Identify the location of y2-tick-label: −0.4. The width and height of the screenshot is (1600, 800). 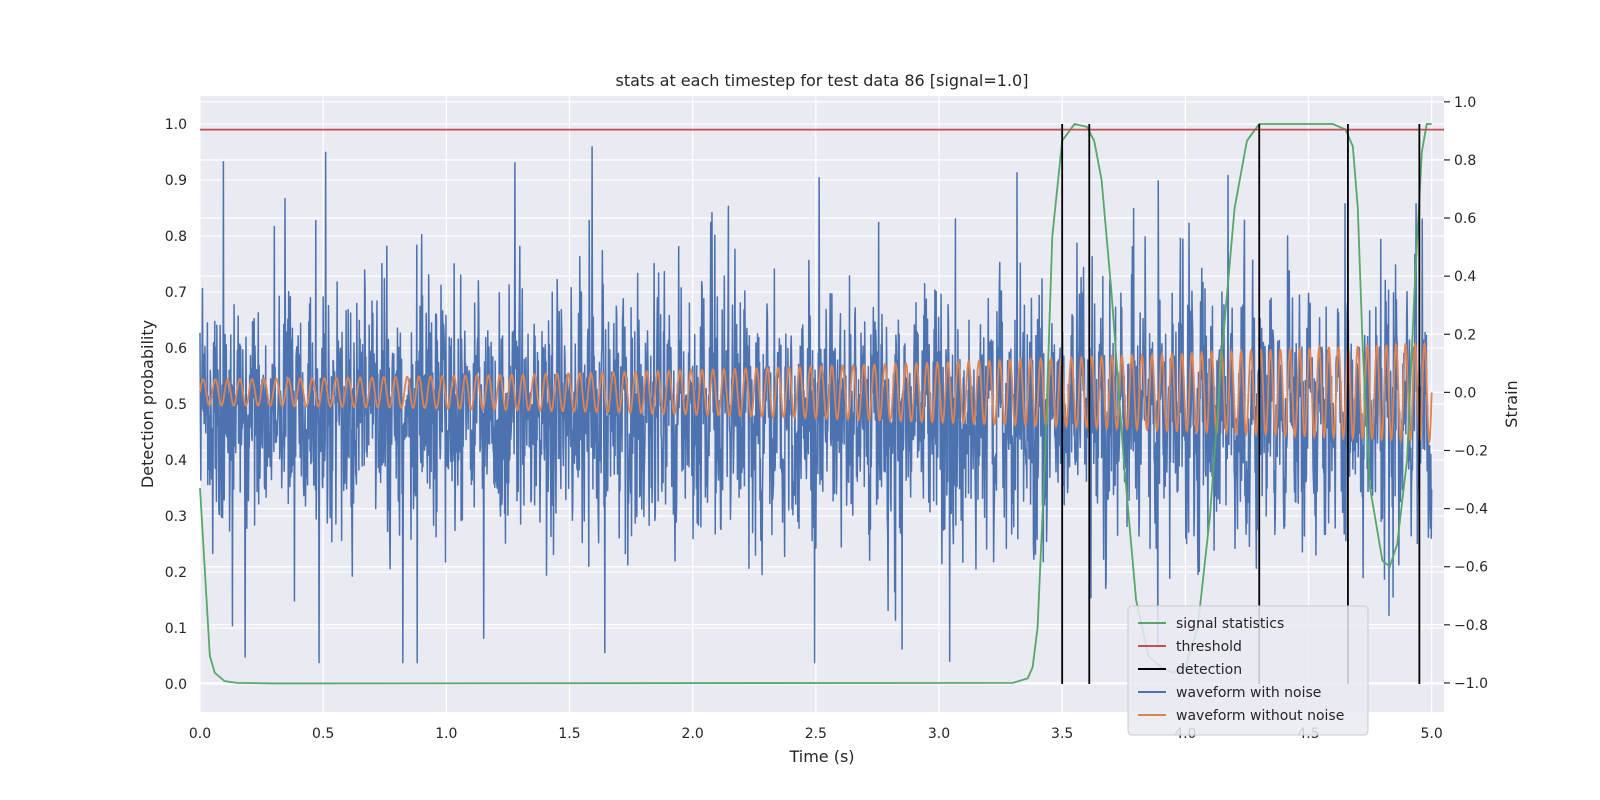
(1471, 510).